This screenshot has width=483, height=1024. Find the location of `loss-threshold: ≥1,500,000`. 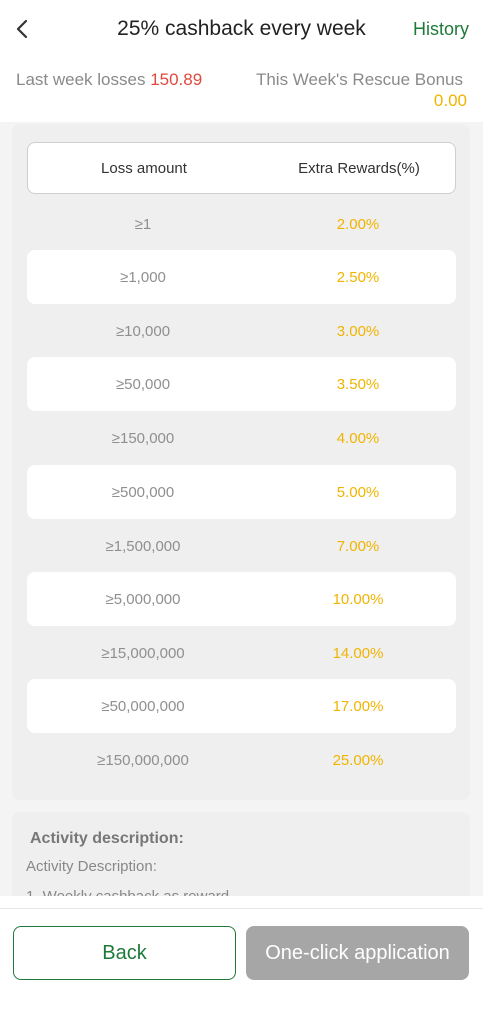

loss-threshold: ≥1,500,000 is located at coordinates (143, 546).